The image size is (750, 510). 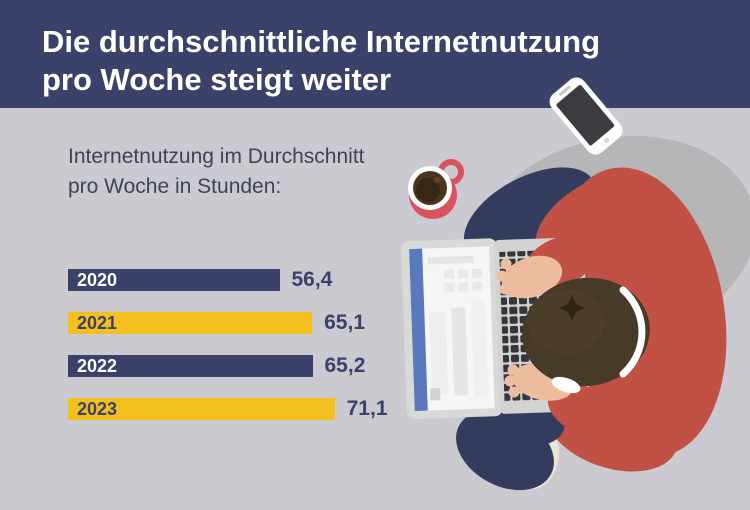 I want to click on hand-top, so click(x=529, y=277).